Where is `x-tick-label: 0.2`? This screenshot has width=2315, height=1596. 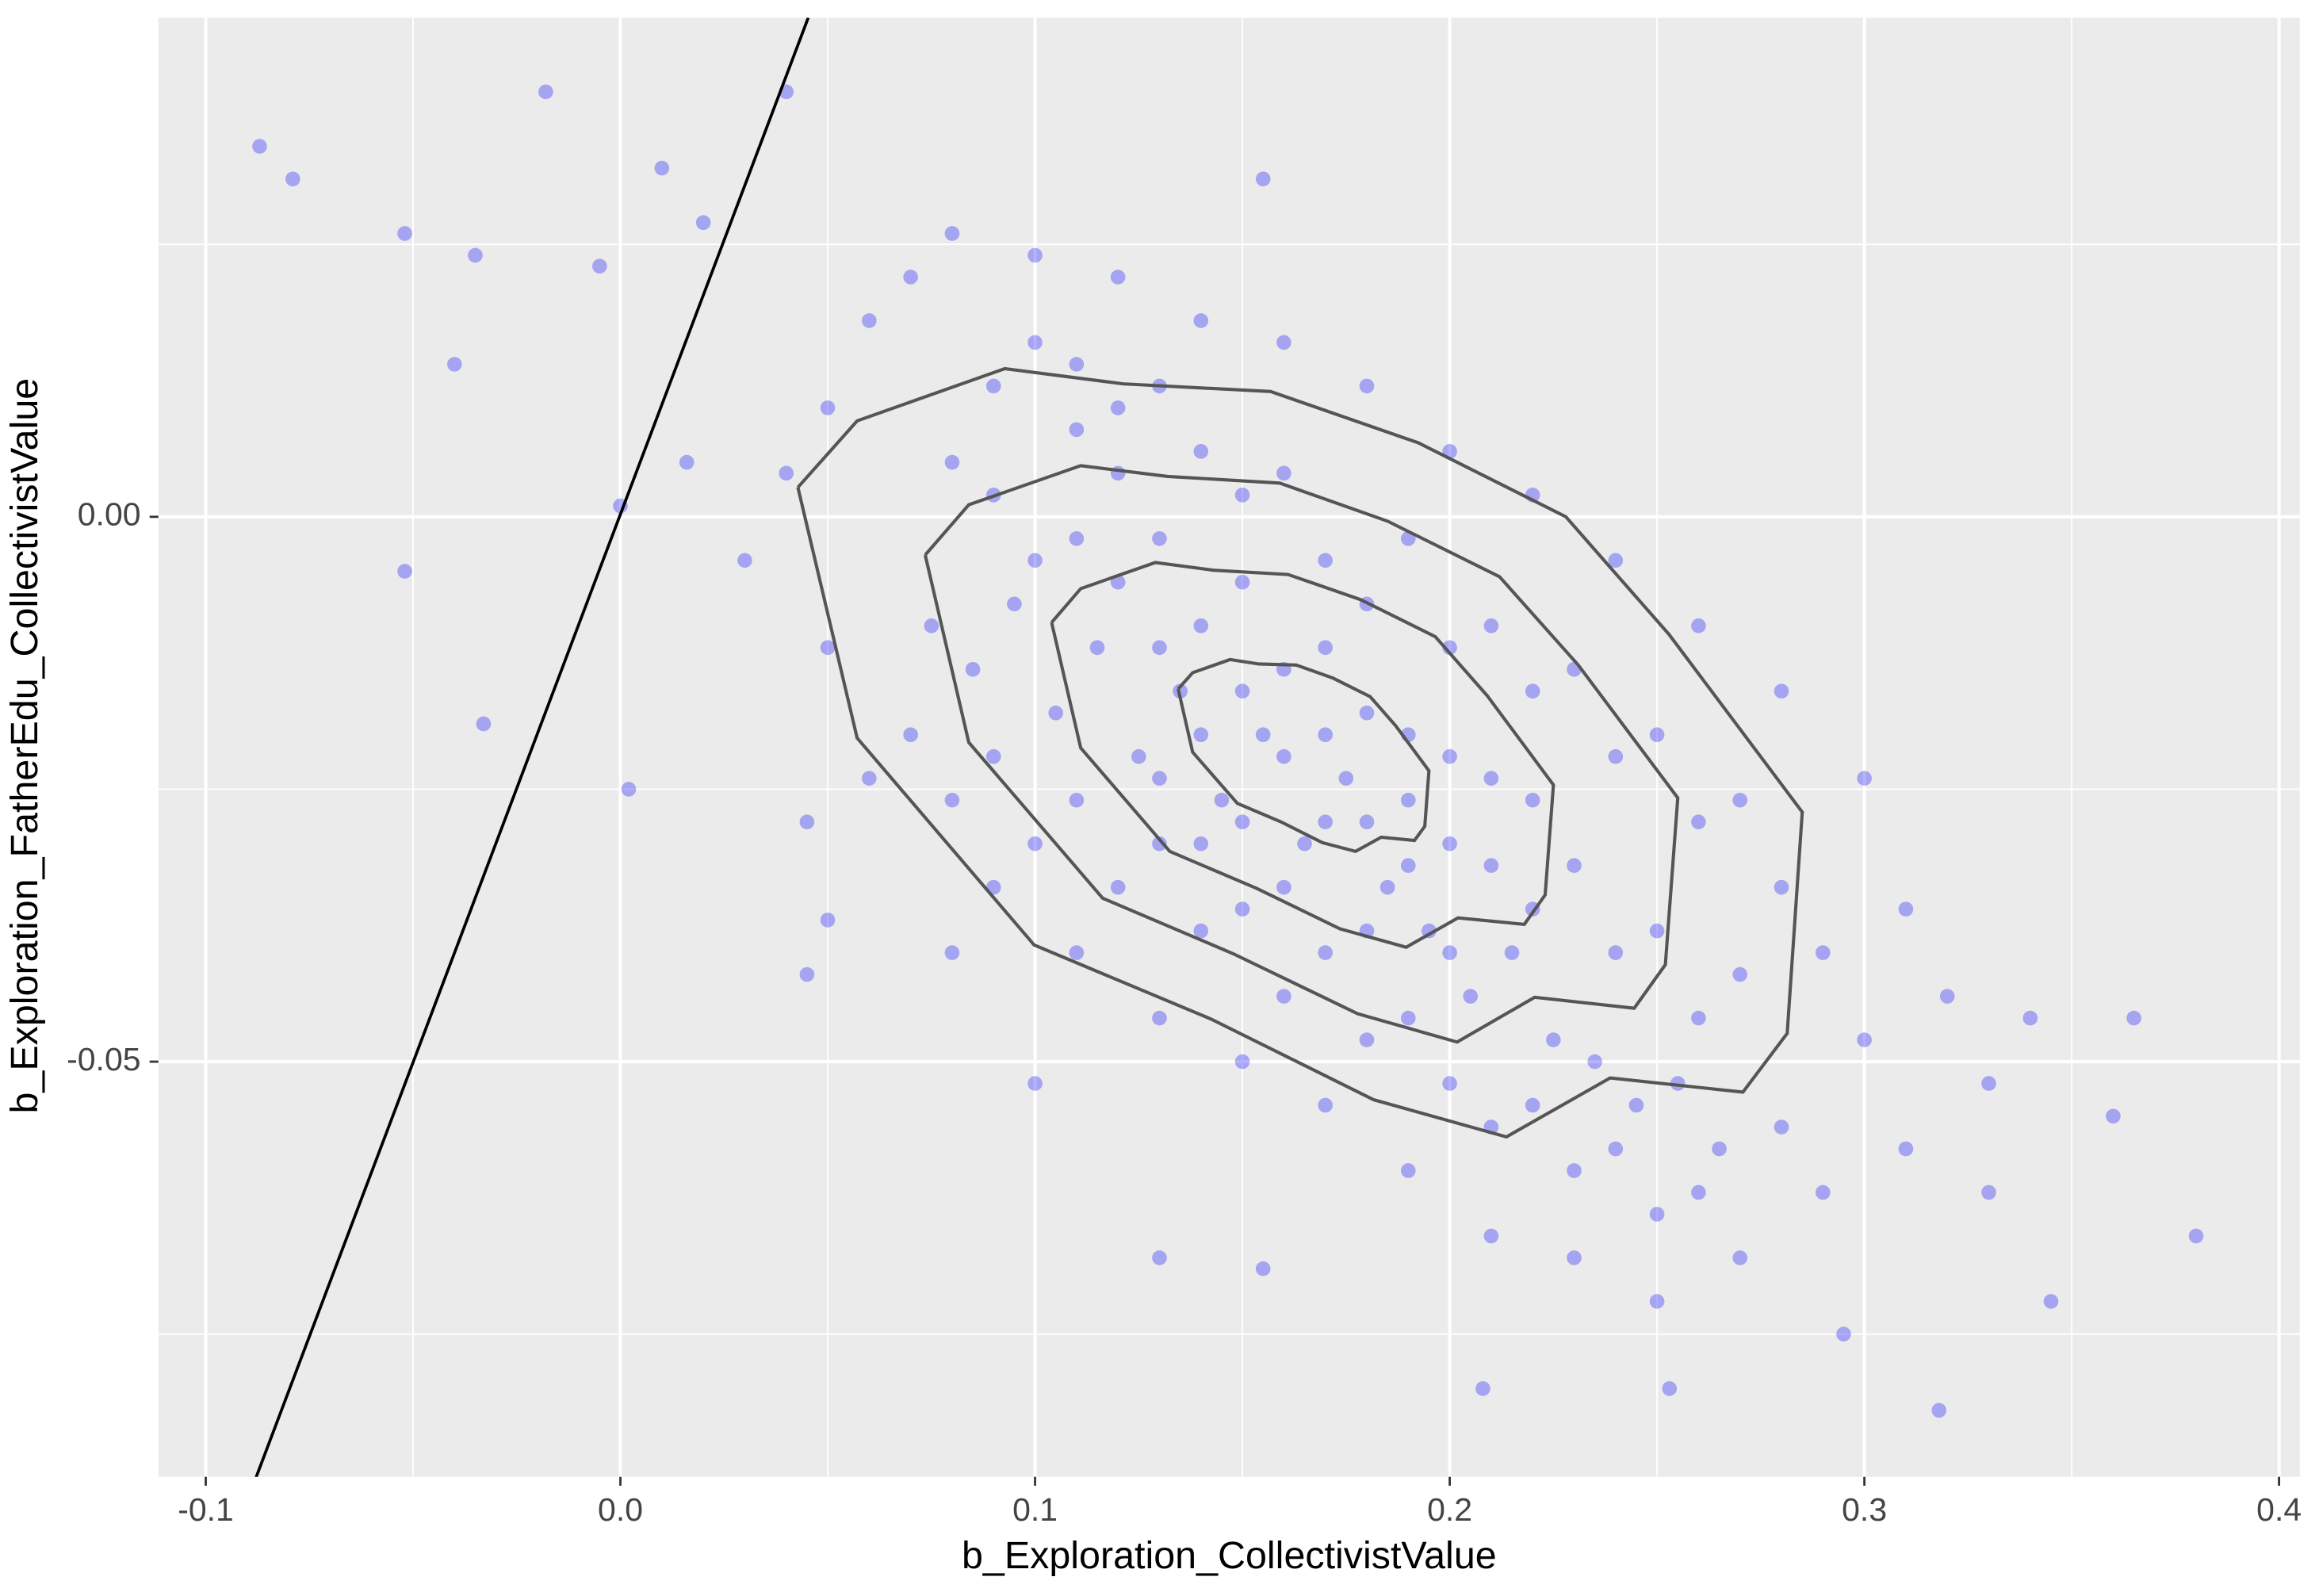 x-tick-label: 0.2 is located at coordinates (1450, 1509).